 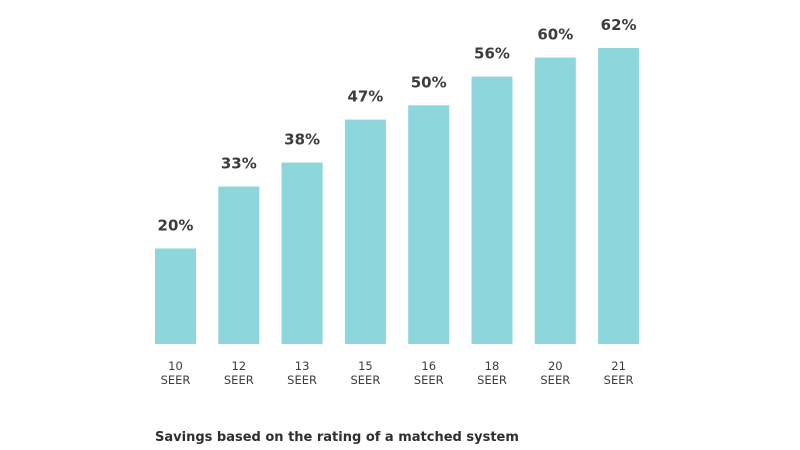 I want to click on x-tick-label: 15, so click(x=365, y=366).